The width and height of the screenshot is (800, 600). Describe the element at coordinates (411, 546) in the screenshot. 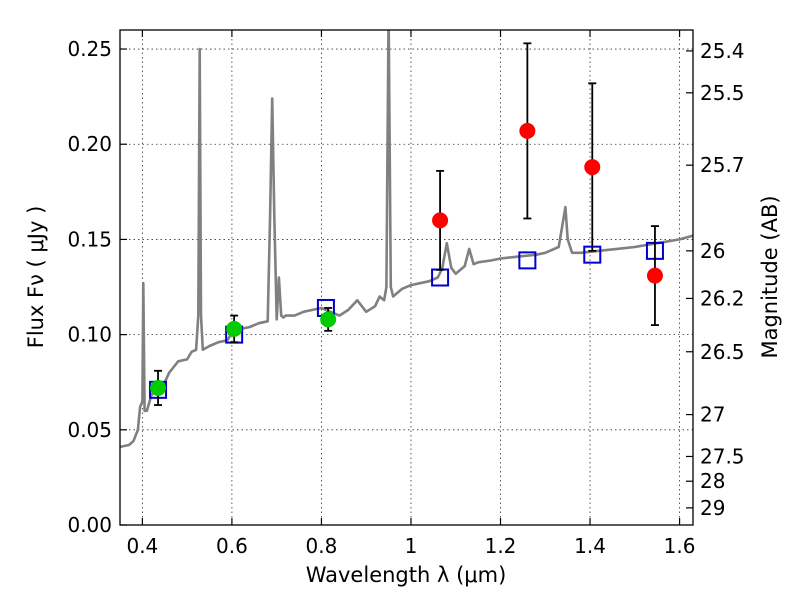

I see `x-tick-label: 1` at that location.